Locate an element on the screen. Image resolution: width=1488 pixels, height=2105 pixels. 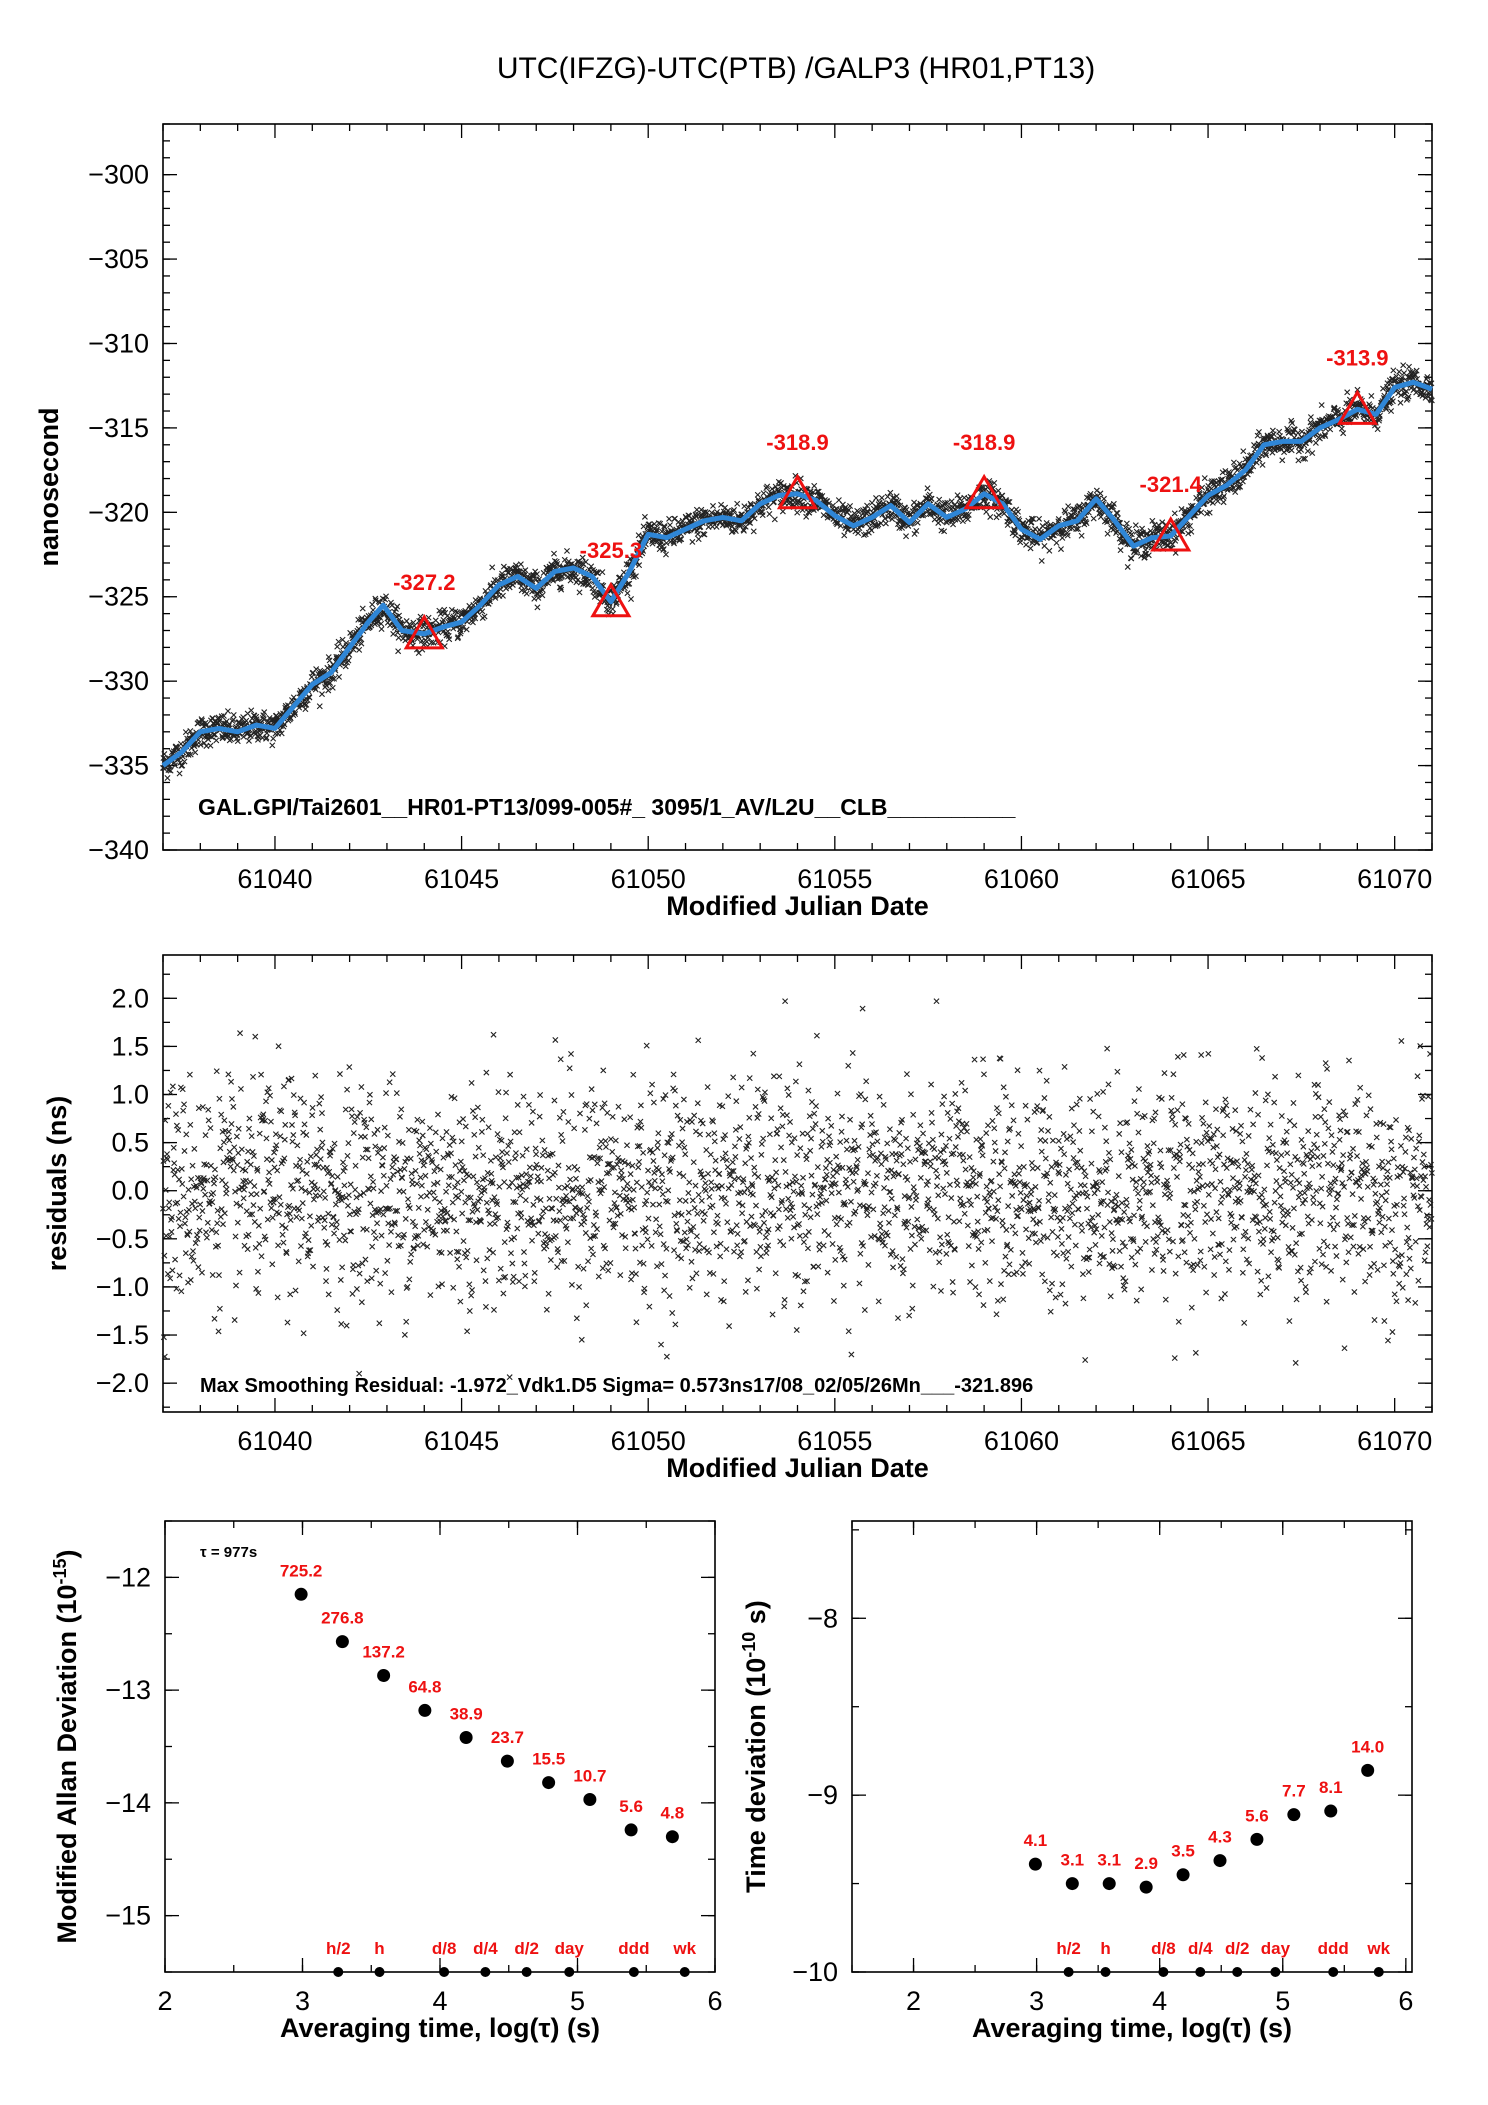
x-tick-label: 61050 is located at coordinates (648, 879).